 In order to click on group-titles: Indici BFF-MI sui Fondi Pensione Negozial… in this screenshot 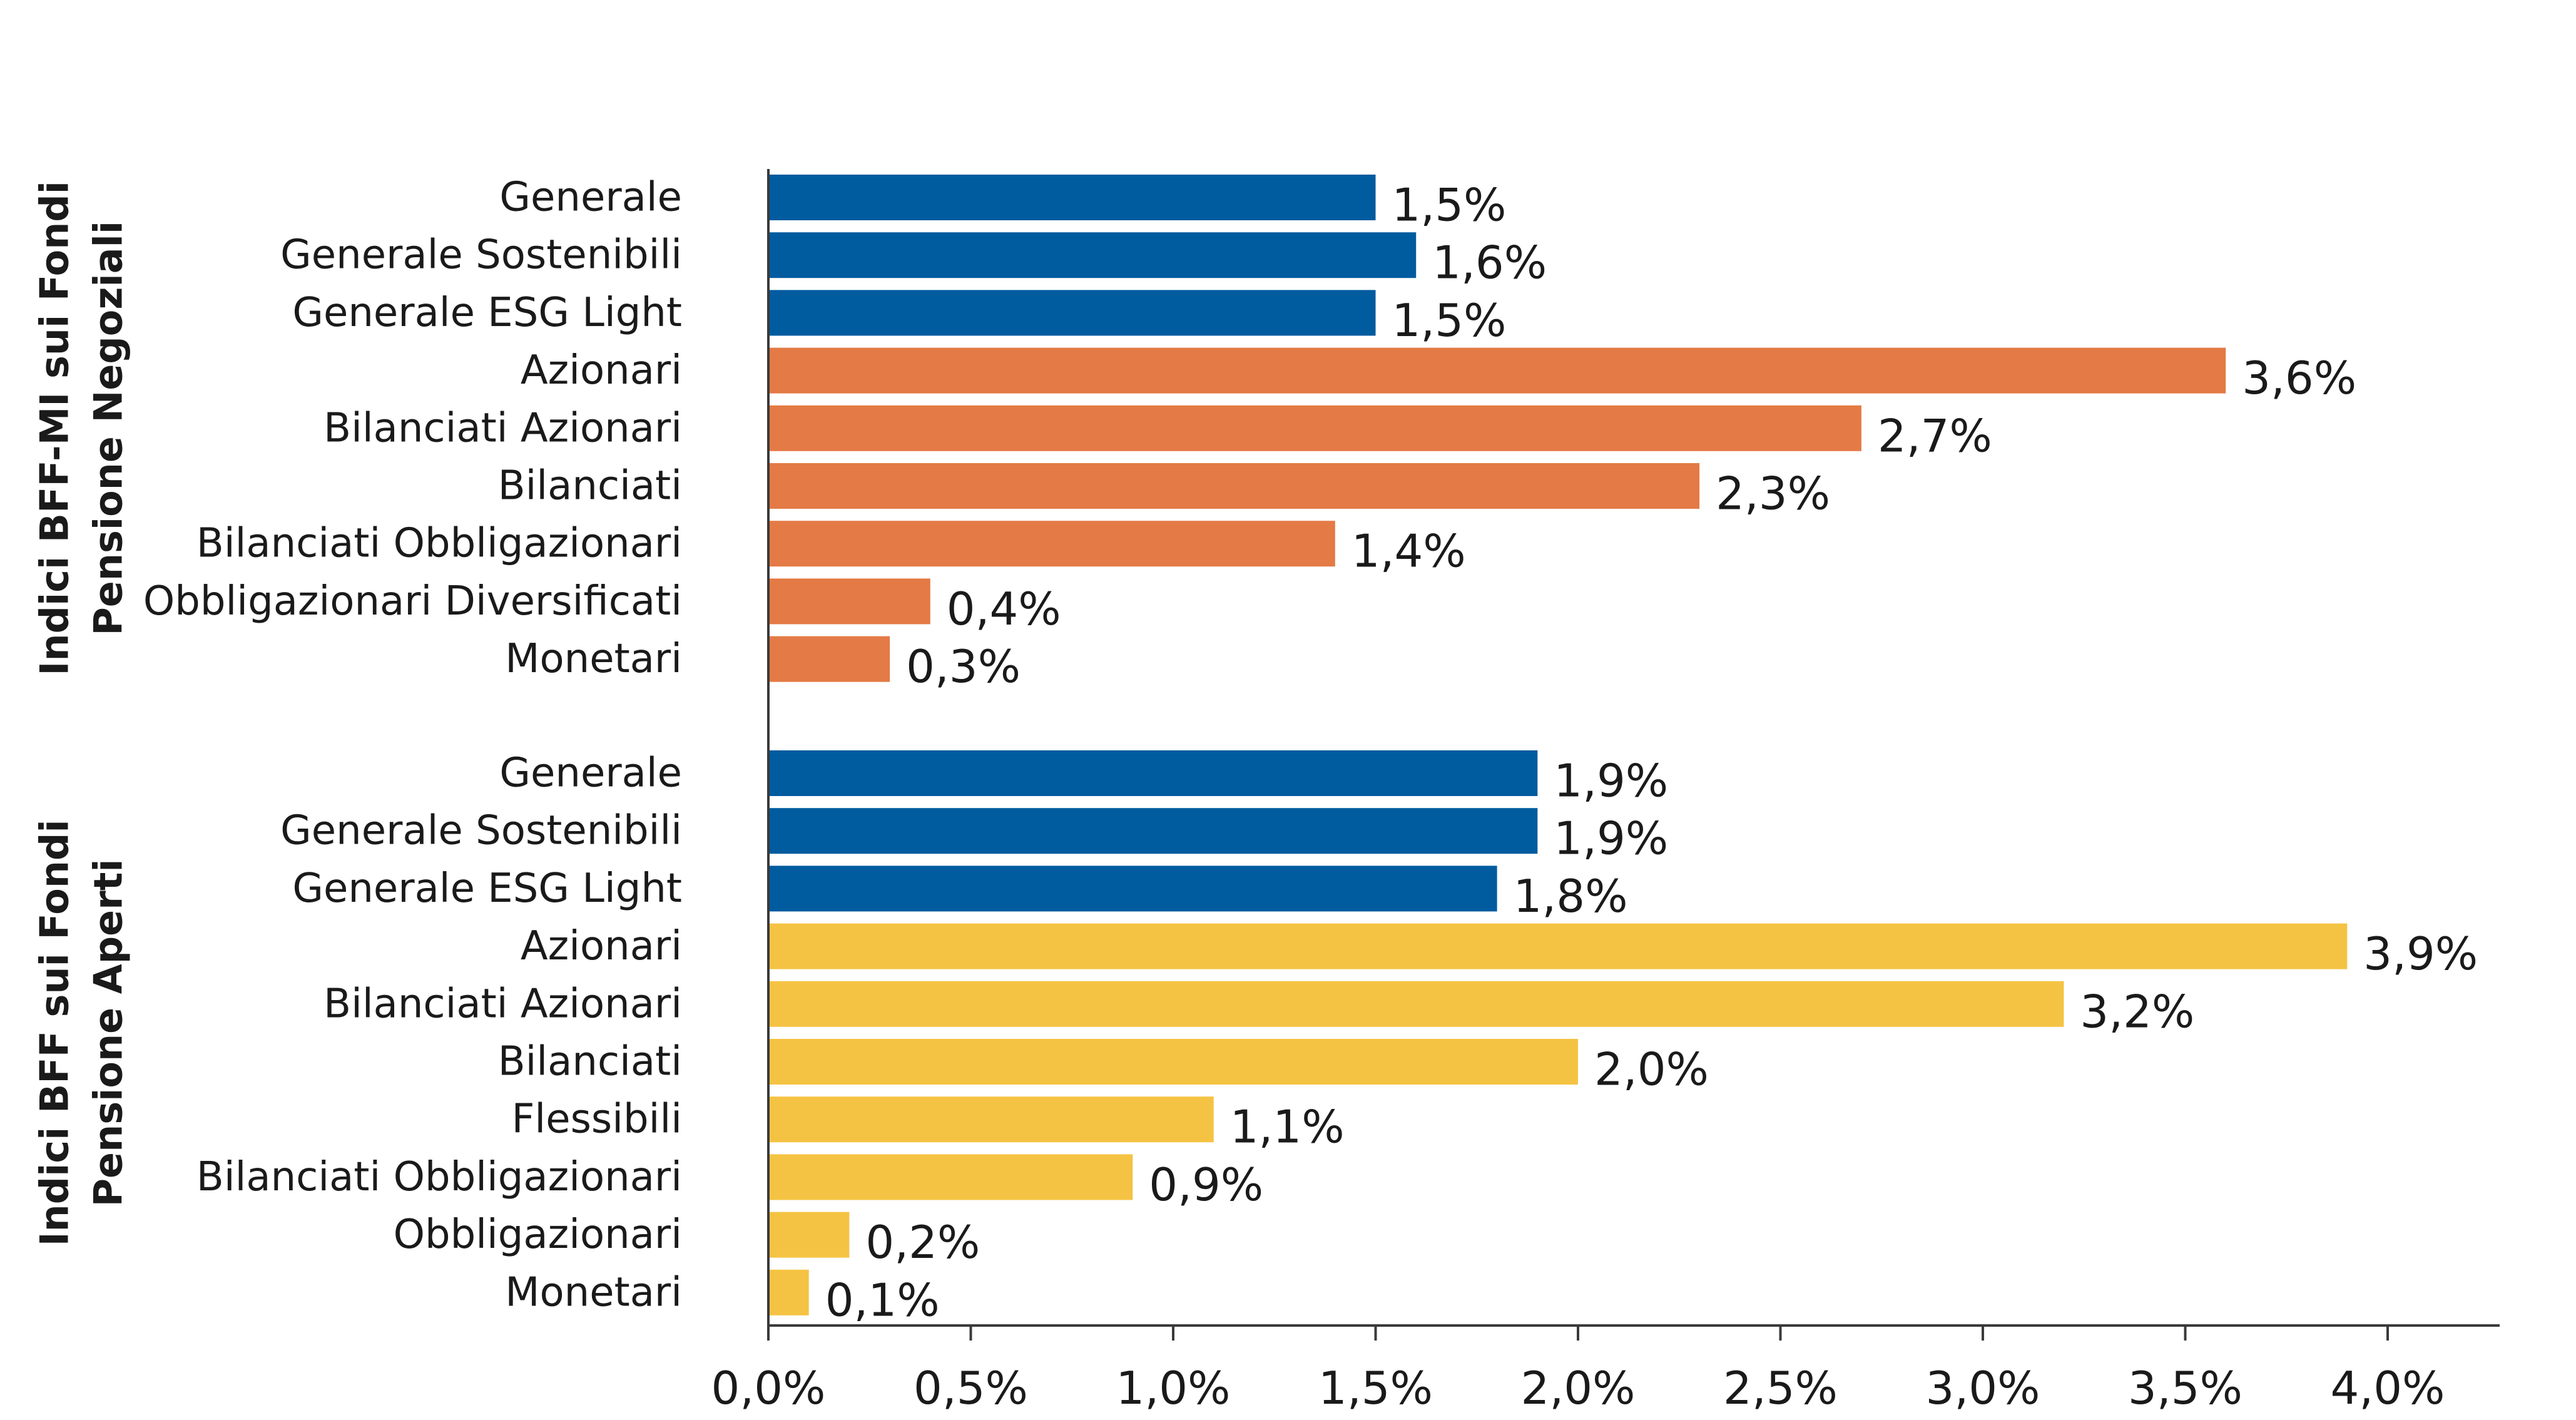, I will do `click(82, 713)`.